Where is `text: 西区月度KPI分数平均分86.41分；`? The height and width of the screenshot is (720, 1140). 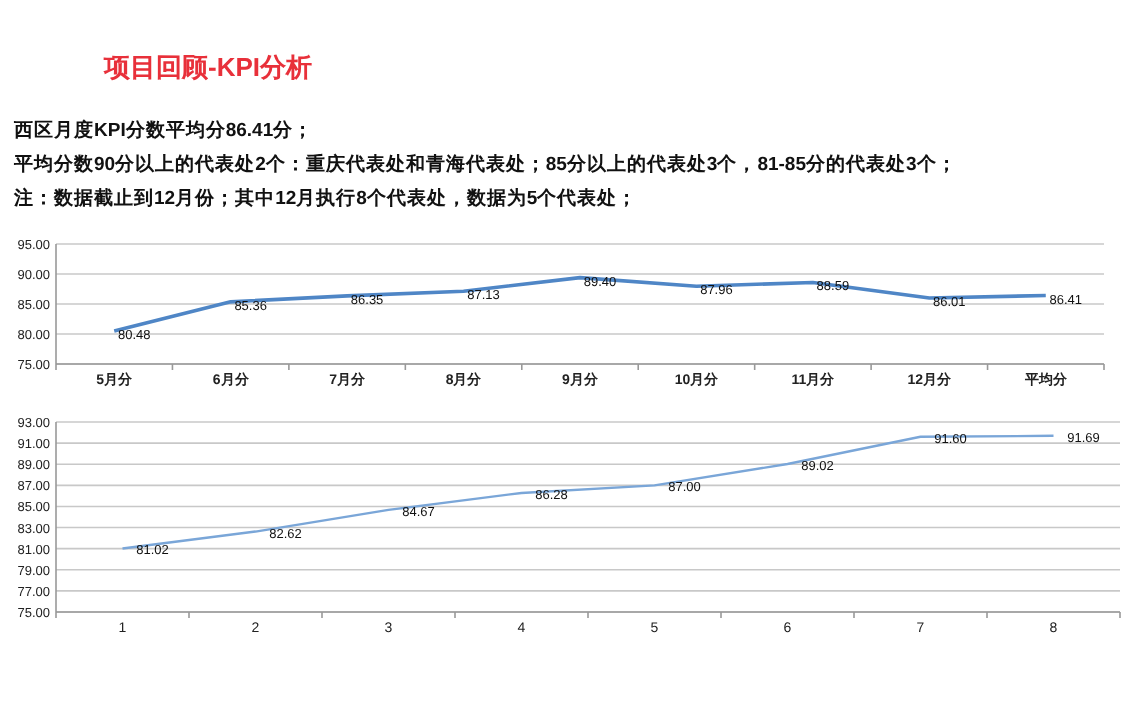
text: 西区月度KPI分数平均分86.41分； is located at coordinates (163, 130).